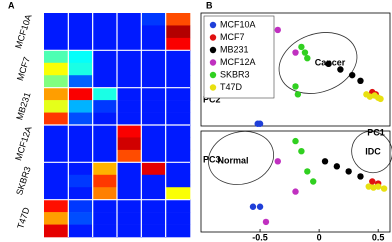  Describe the element at coordinates (319, 237) in the screenshot. I see `x-tick-label: 0` at that location.